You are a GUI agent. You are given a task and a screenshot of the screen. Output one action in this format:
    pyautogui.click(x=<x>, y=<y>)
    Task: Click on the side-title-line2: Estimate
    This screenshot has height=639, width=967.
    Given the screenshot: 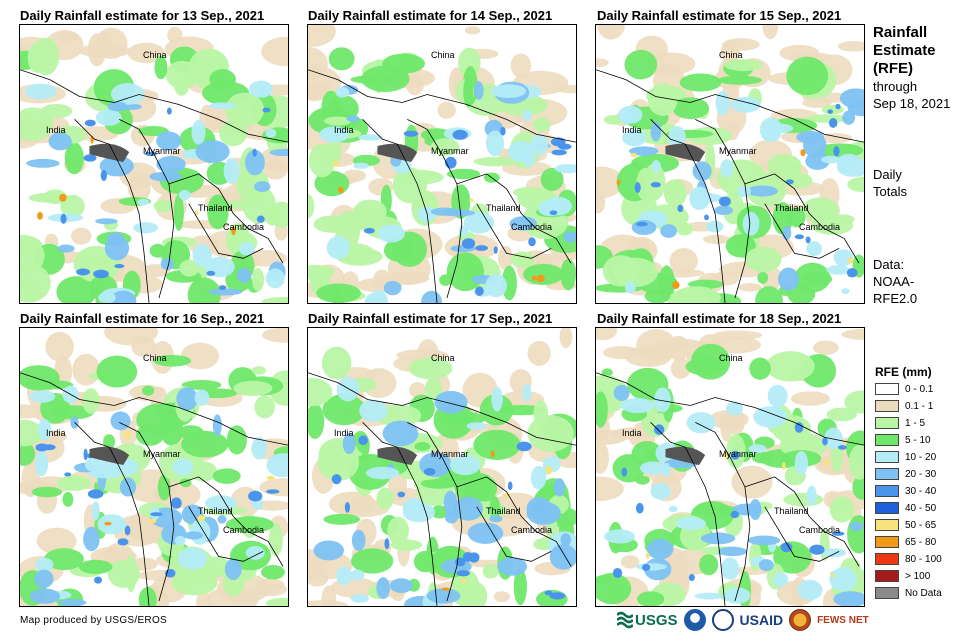 What is the action you would take?
    pyautogui.click(x=904, y=50)
    